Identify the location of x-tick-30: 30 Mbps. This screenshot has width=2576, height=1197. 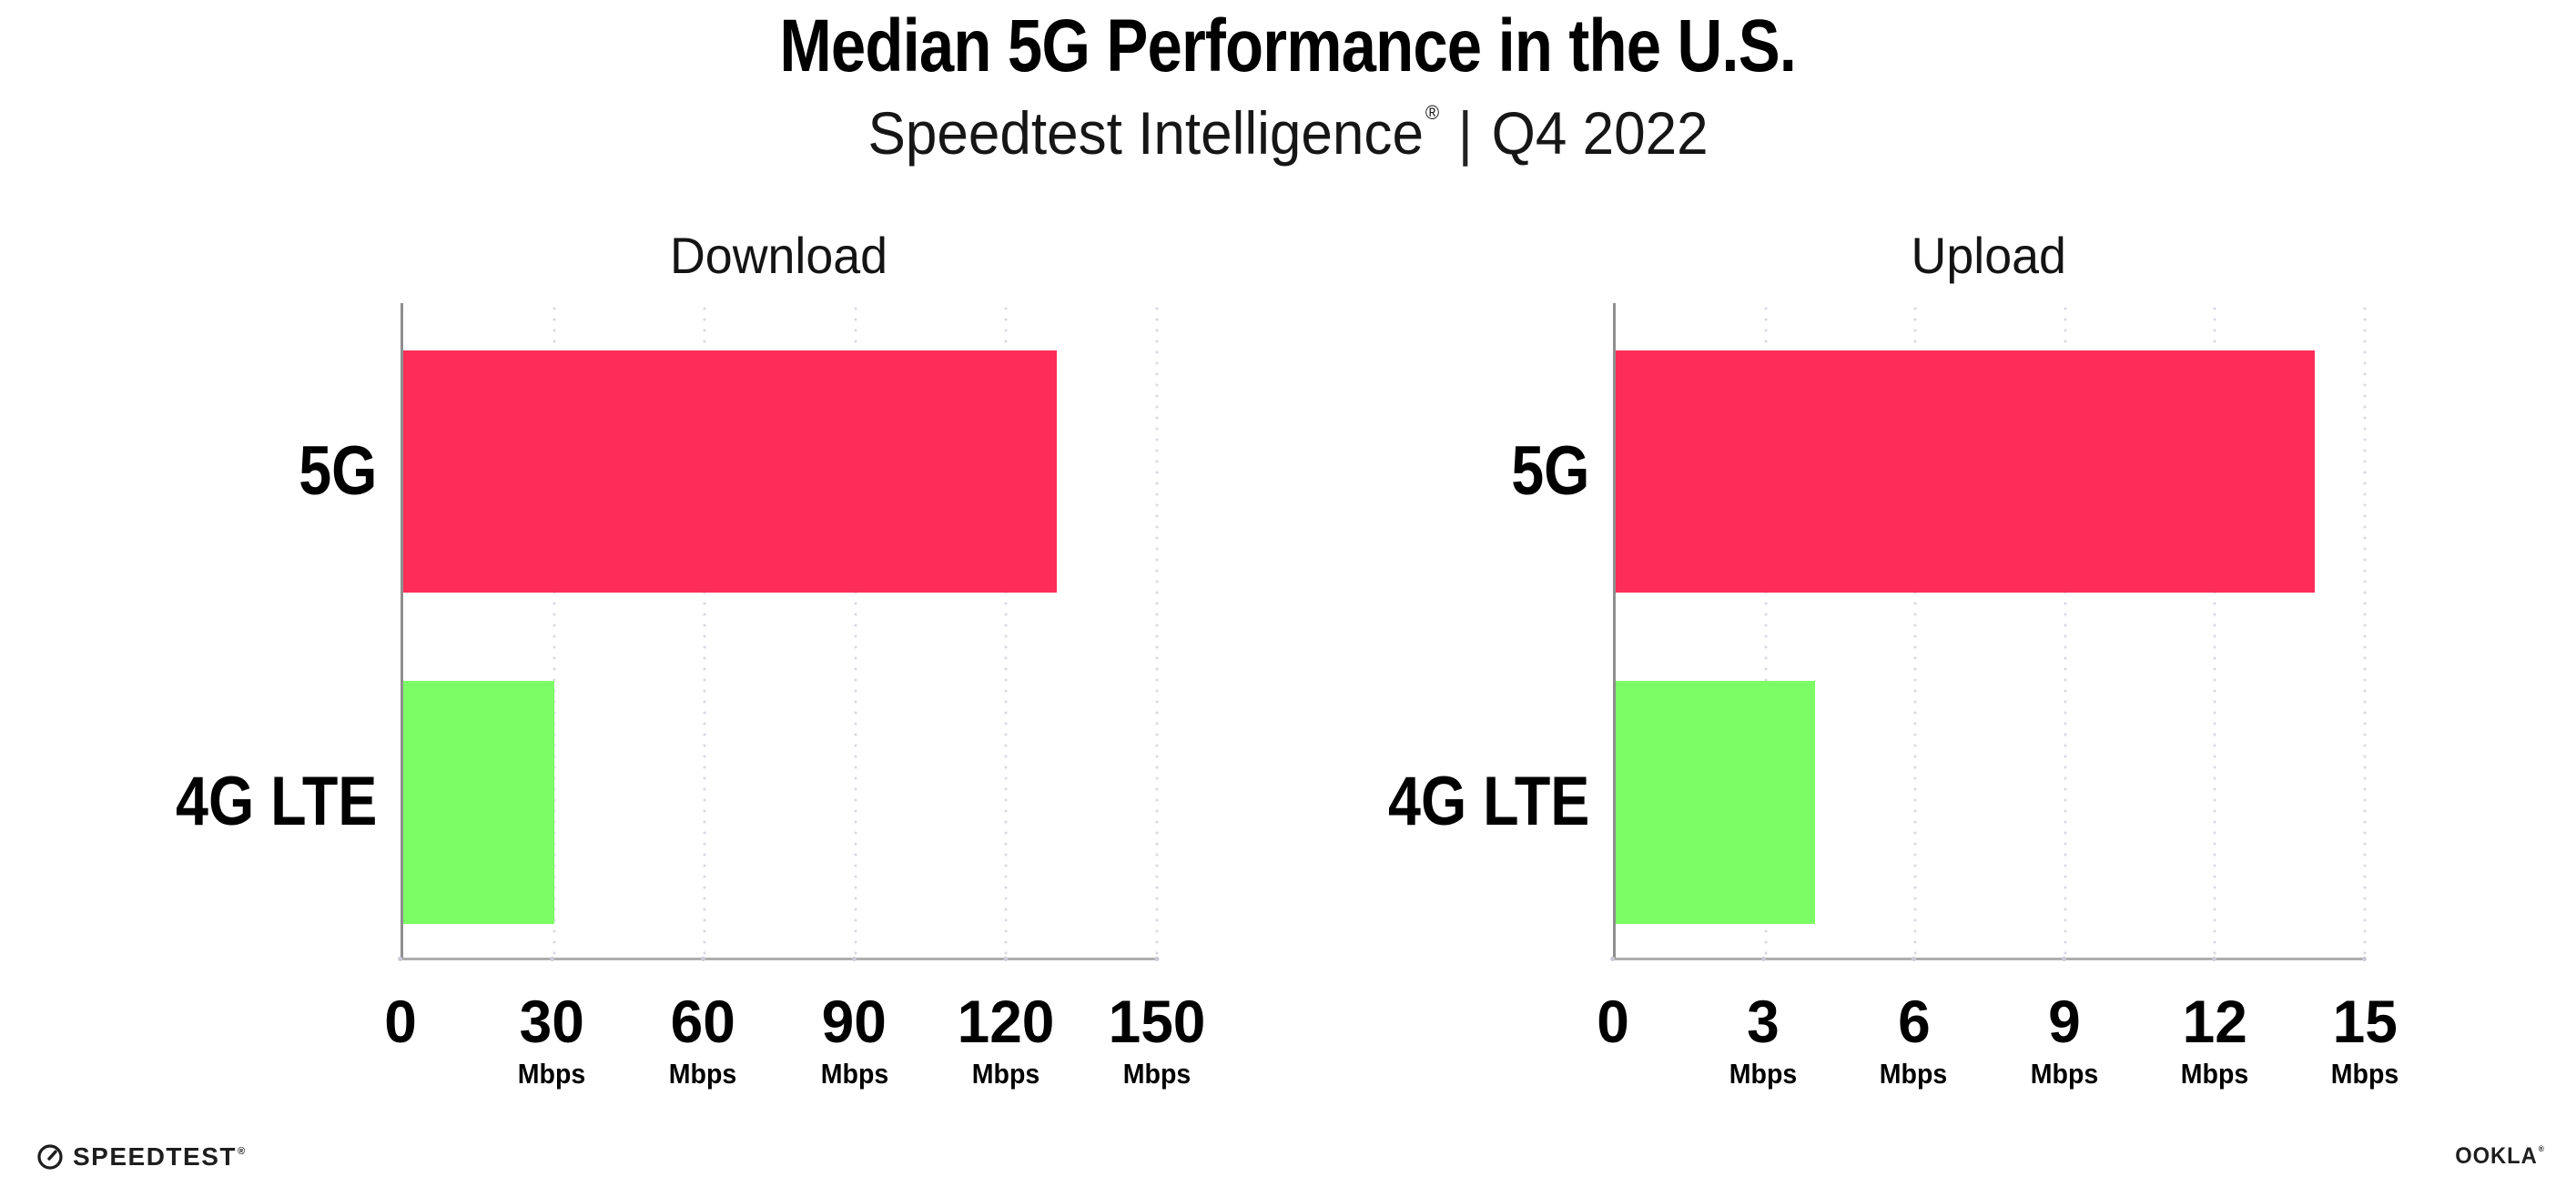
(552, 1024).